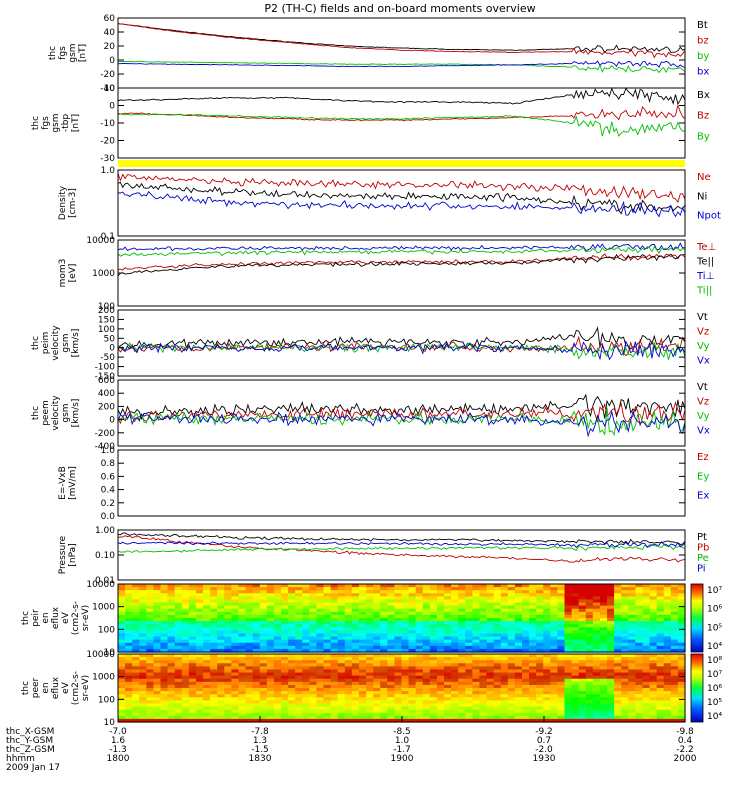 This screenshot has width=750, height=800. Describe the element at coordinates (401, 188) in the screenshot. I see `series-line-Ne` at that location.